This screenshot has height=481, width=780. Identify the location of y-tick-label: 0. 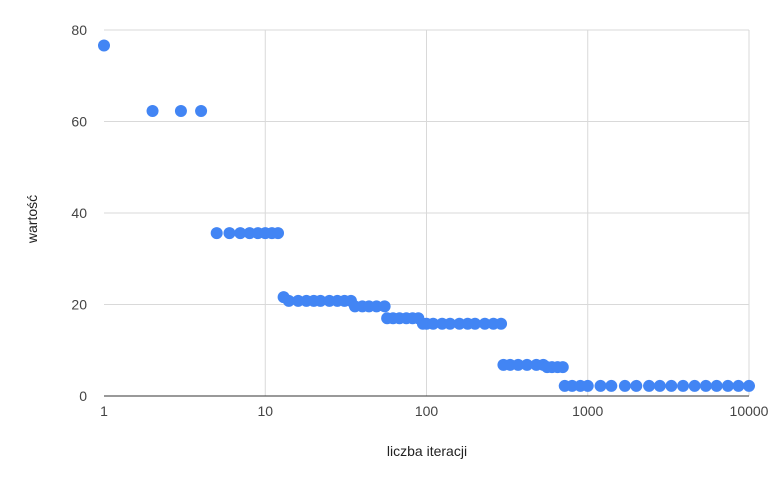
(83, 396).